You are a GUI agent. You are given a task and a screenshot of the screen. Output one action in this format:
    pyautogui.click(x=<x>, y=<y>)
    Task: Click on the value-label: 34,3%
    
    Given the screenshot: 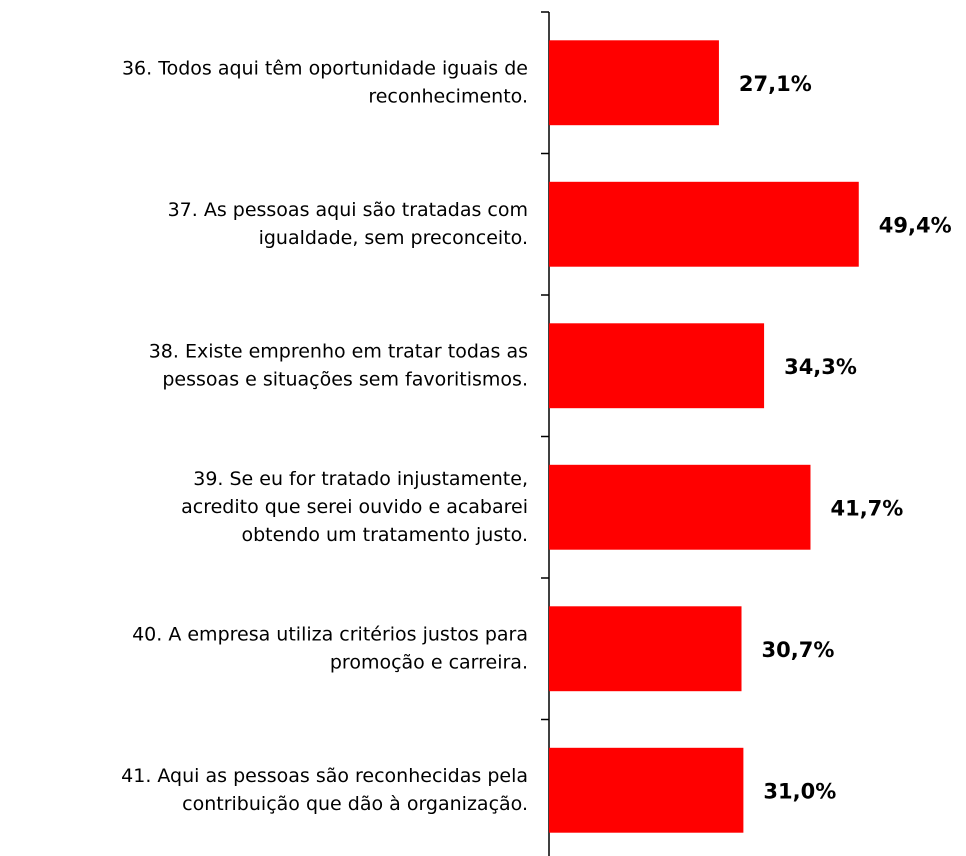 What is the action you would take?
    pyautogui.click(x=820, y=367)
    